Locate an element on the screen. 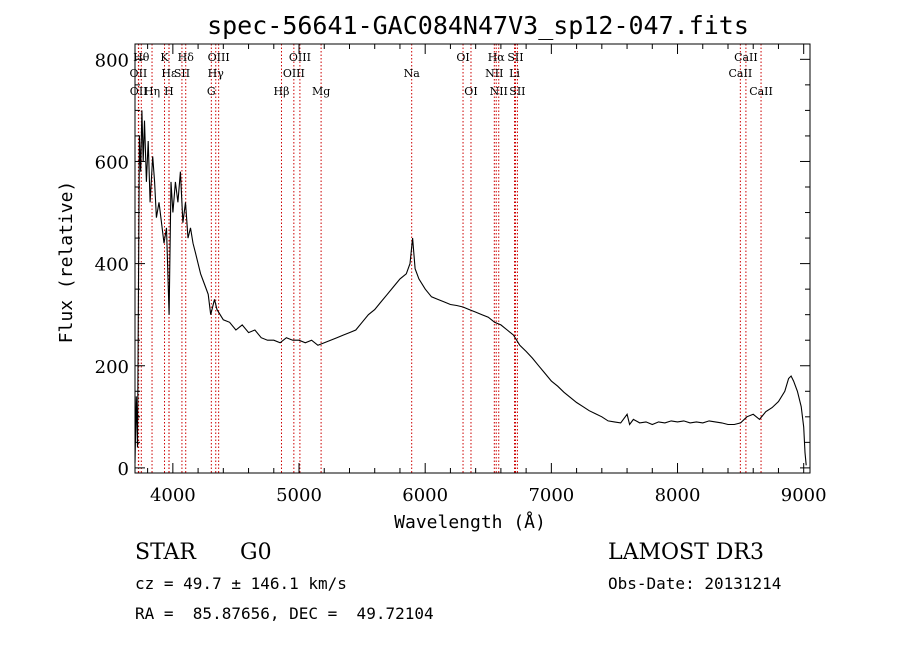 This screenshot has width=900, height=649. spectral-line-label-15: Mg is located at coordinates (321, 91).